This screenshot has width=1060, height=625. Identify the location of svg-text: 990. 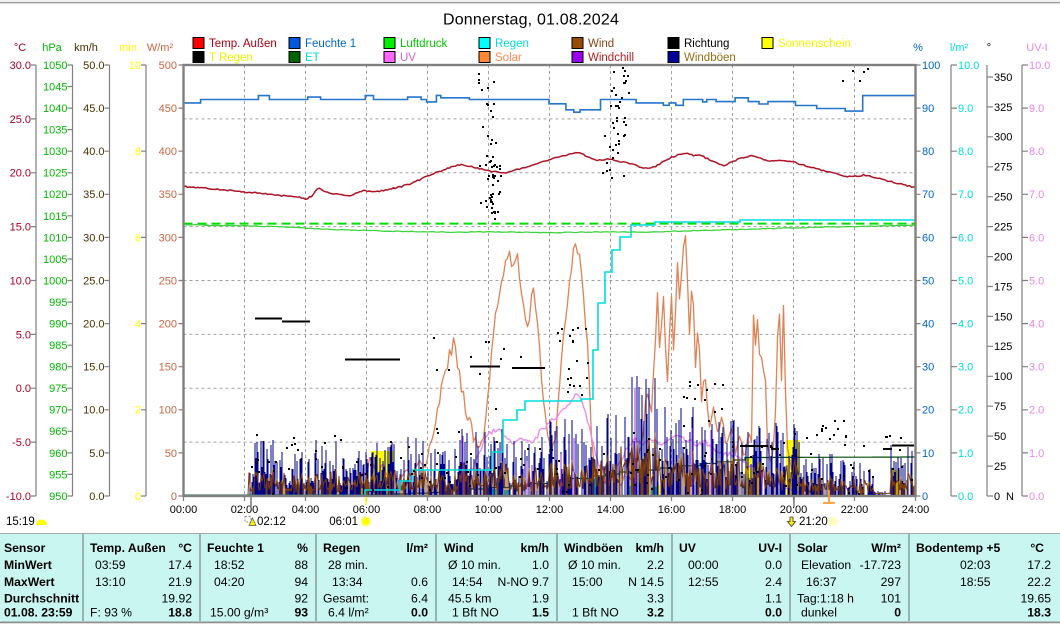
(58, 325).